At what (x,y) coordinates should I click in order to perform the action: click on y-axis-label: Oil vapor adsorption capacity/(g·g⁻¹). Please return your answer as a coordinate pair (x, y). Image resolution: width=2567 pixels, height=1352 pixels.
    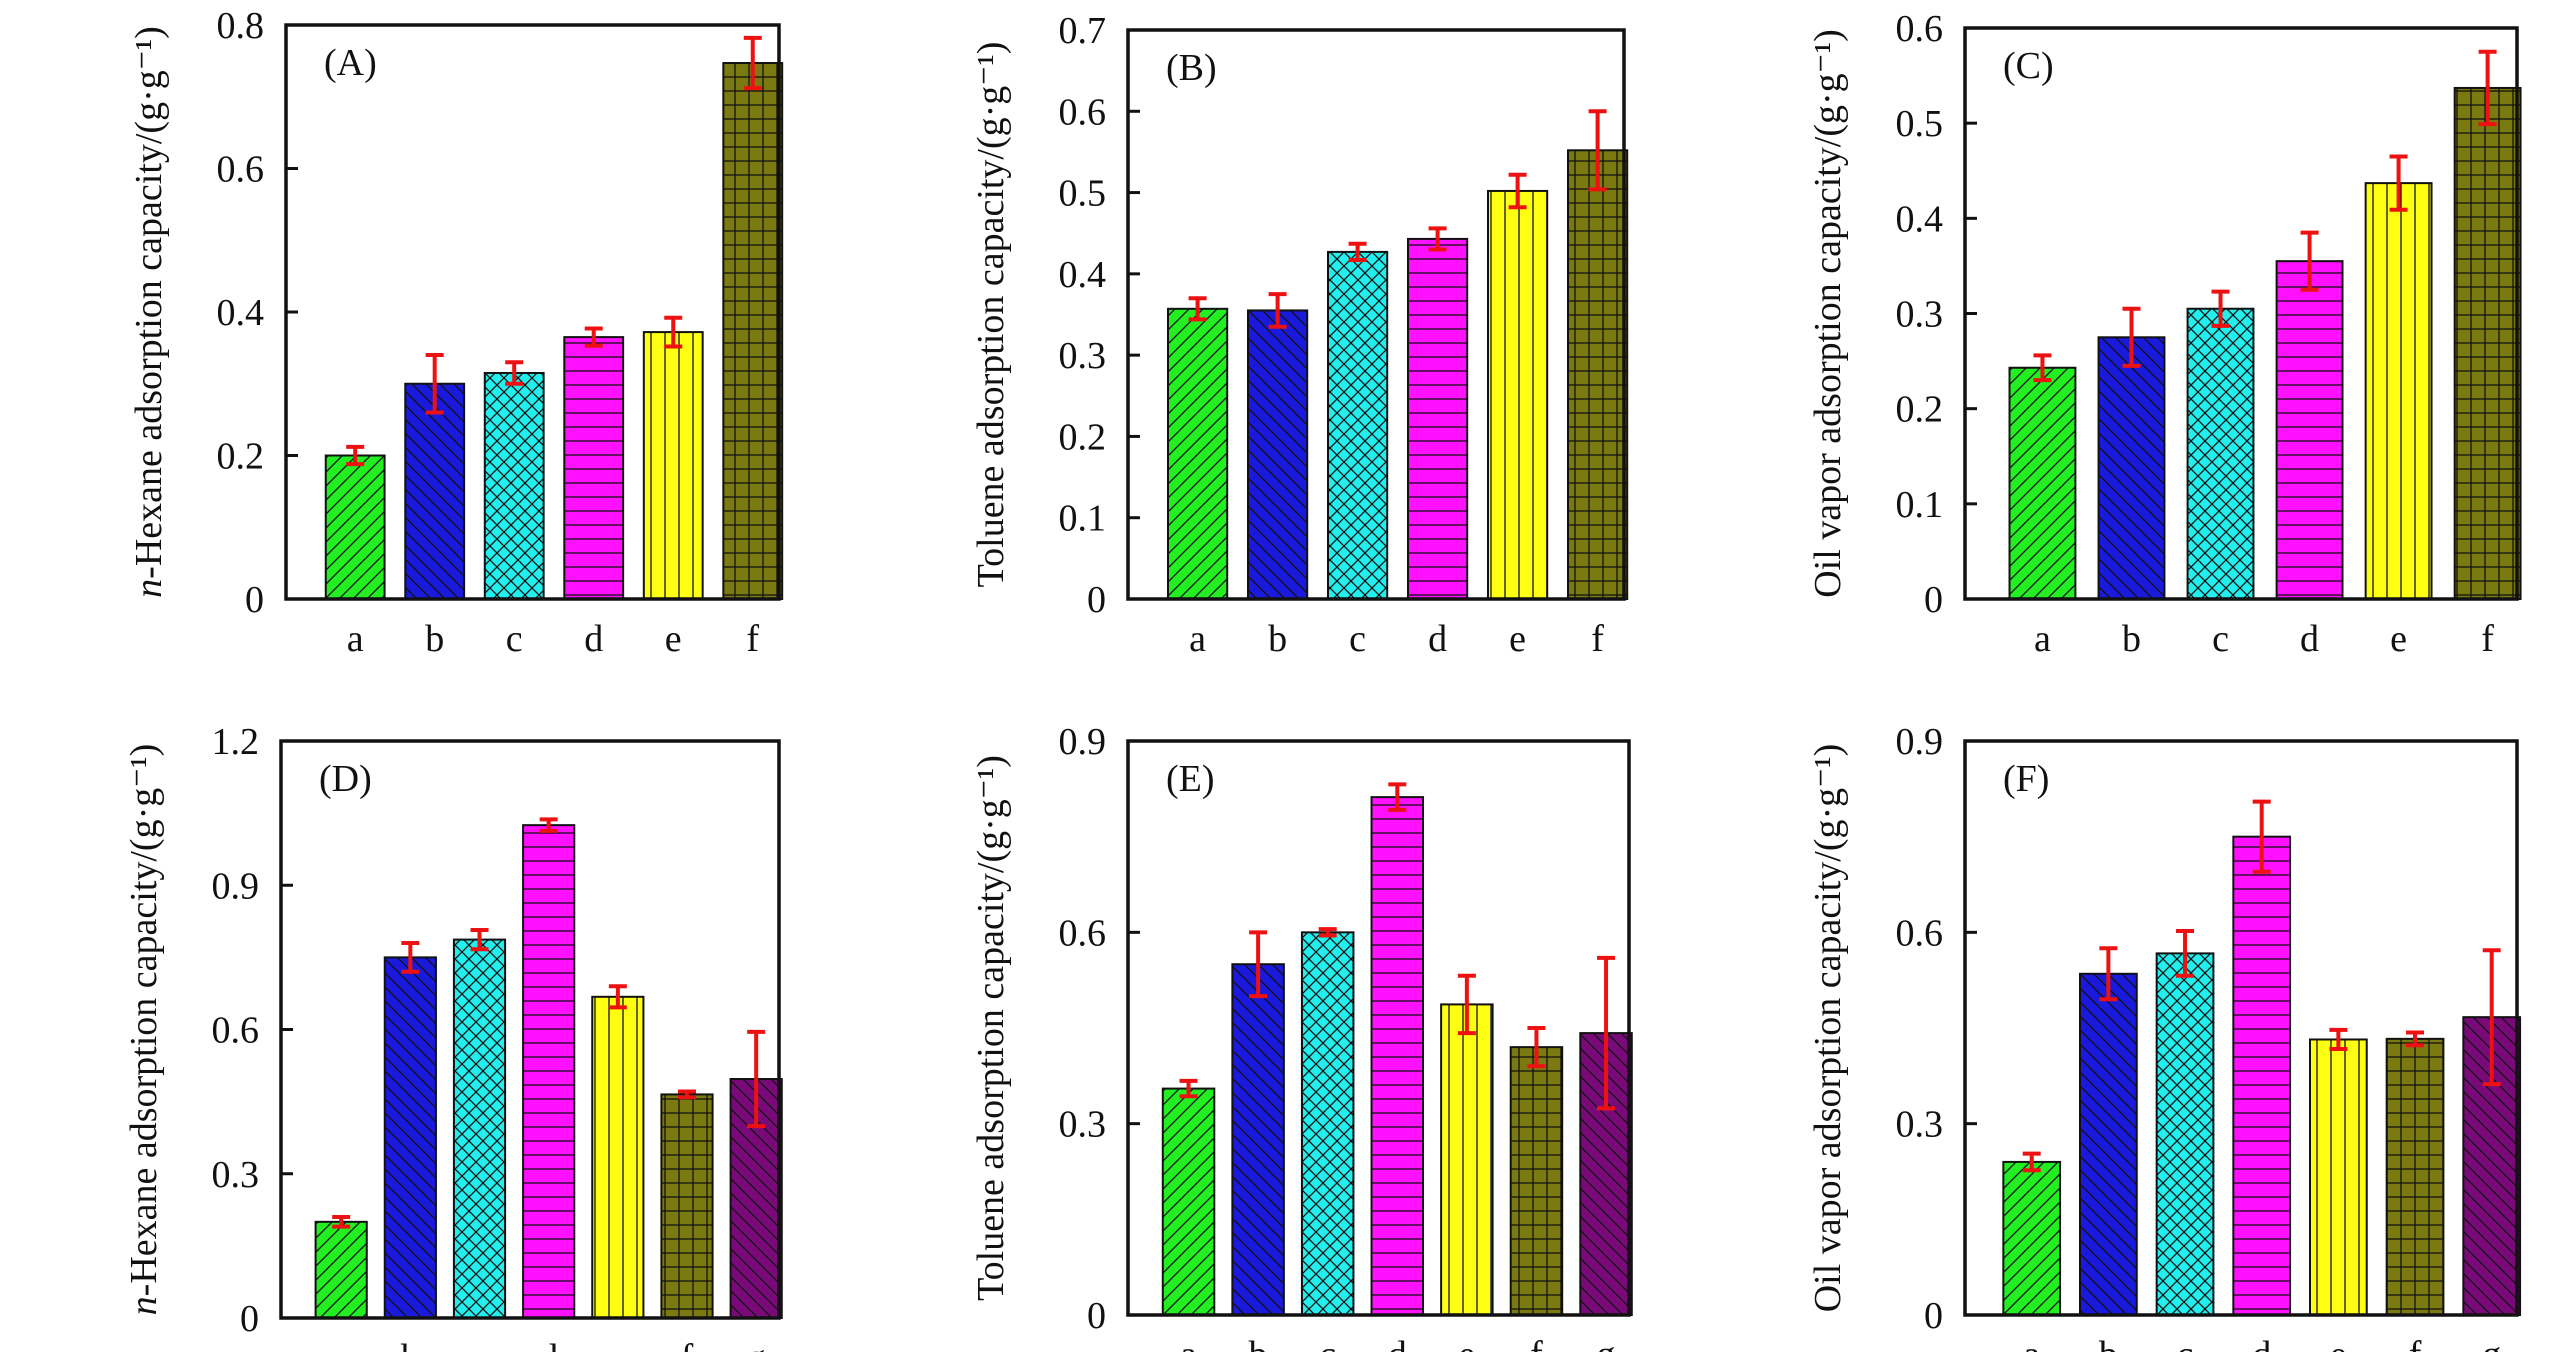
    Looking at the image, I should click on (1828, 1028).